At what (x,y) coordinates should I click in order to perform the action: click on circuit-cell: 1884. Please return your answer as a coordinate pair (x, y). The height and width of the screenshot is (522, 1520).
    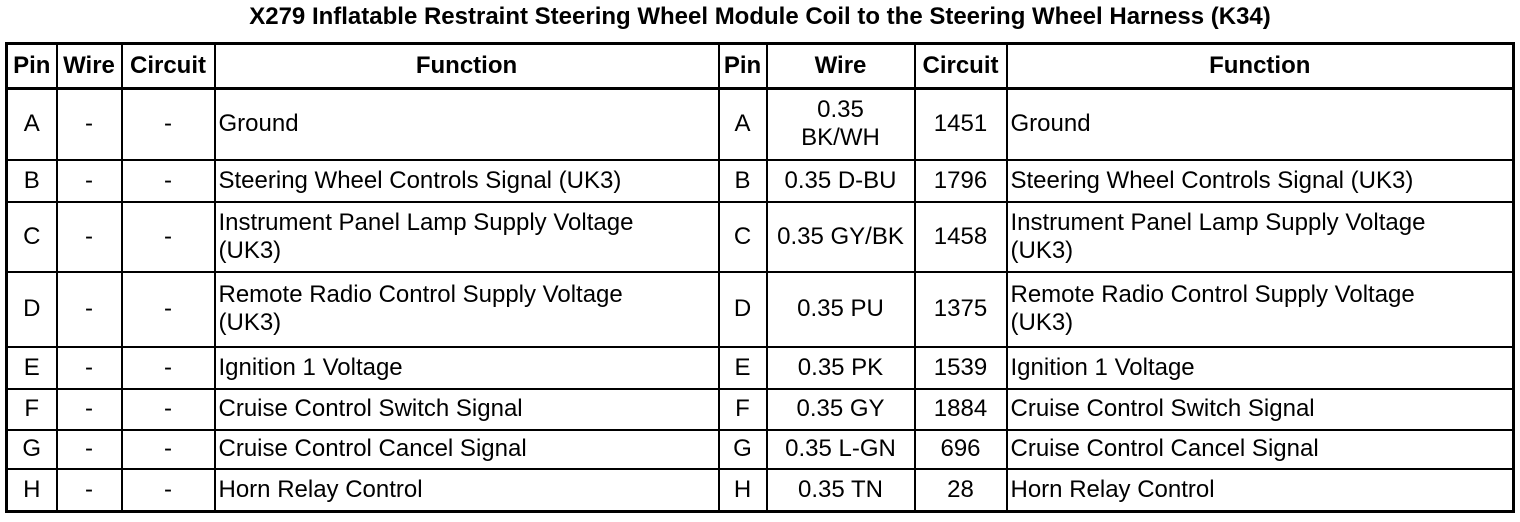
    Looking at the image, I should click on (960, 409).